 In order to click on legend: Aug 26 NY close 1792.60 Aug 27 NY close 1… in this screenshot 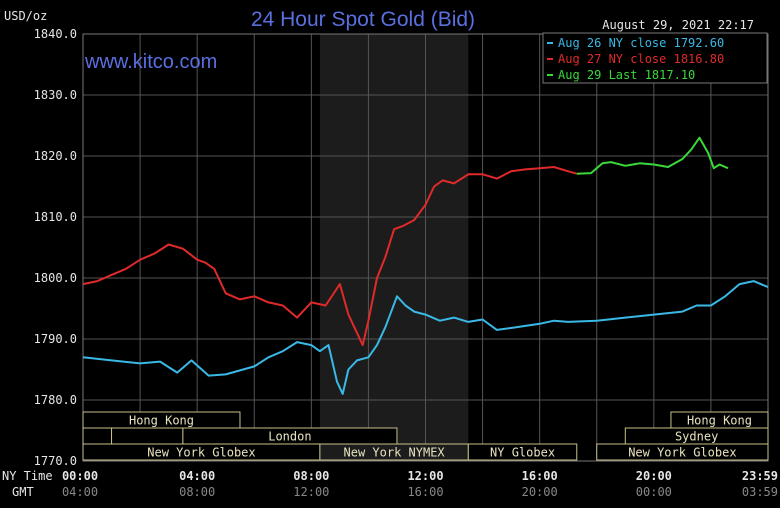, I will do `click(655, 58)`.